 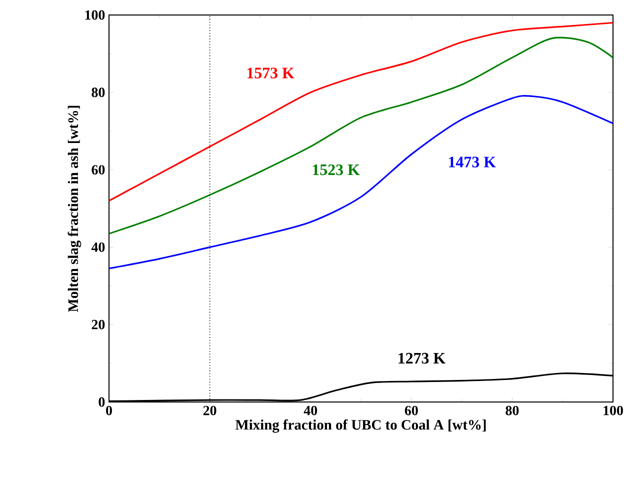 What do you see at coordinates (422, 358) in the screenshot?
I see `series-label: 1273 K` at bounding box center [422, 358].